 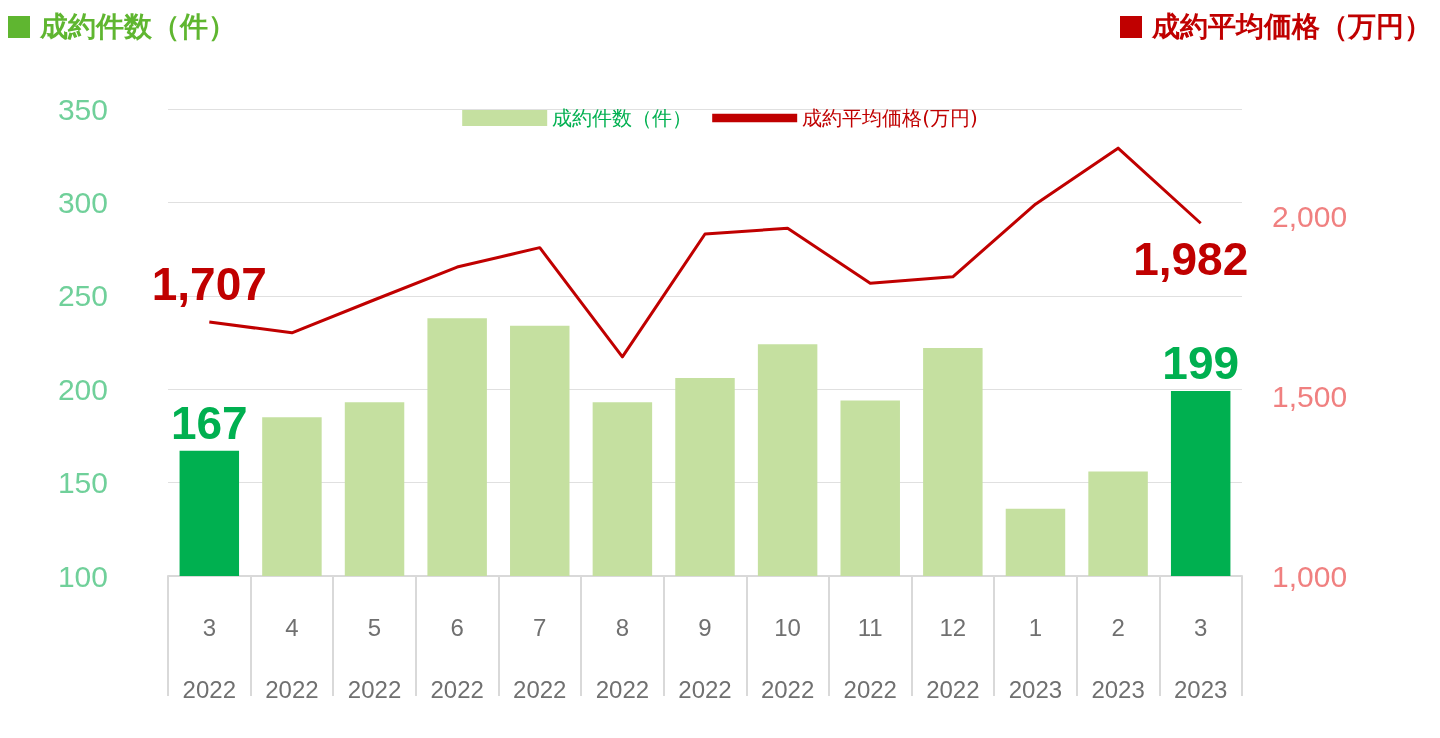 I want to click on y-tick-label: 300, so click(x=82, y=202).